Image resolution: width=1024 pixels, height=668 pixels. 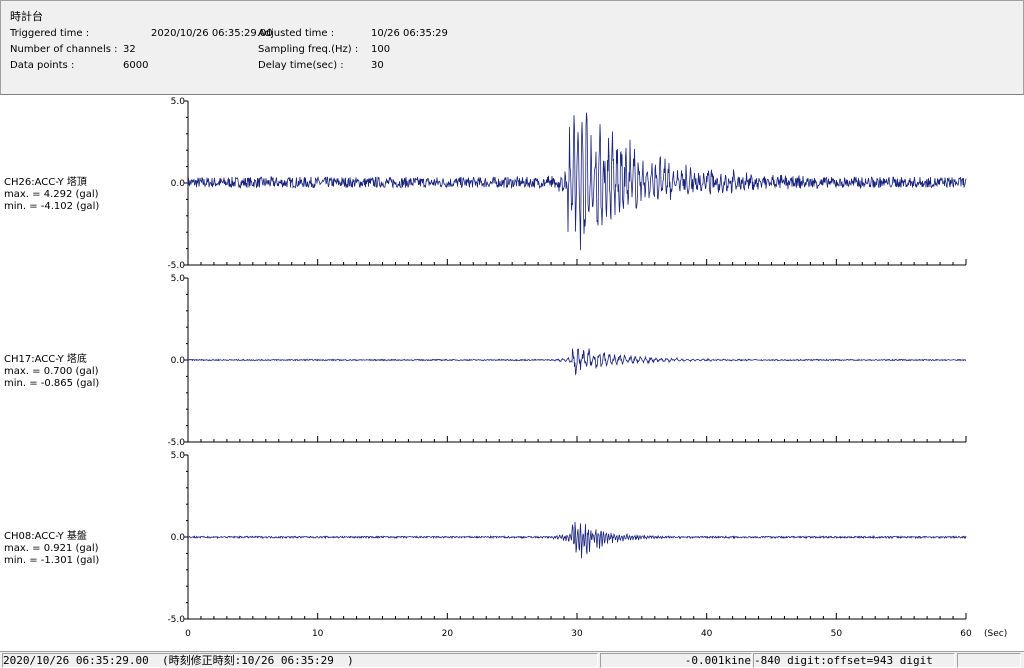 What do you see at coordinates (45, 182) in the screenshot?
I see `channel-name: CH26:ACC-Y 塔頂` at bounding box center [45, 182].